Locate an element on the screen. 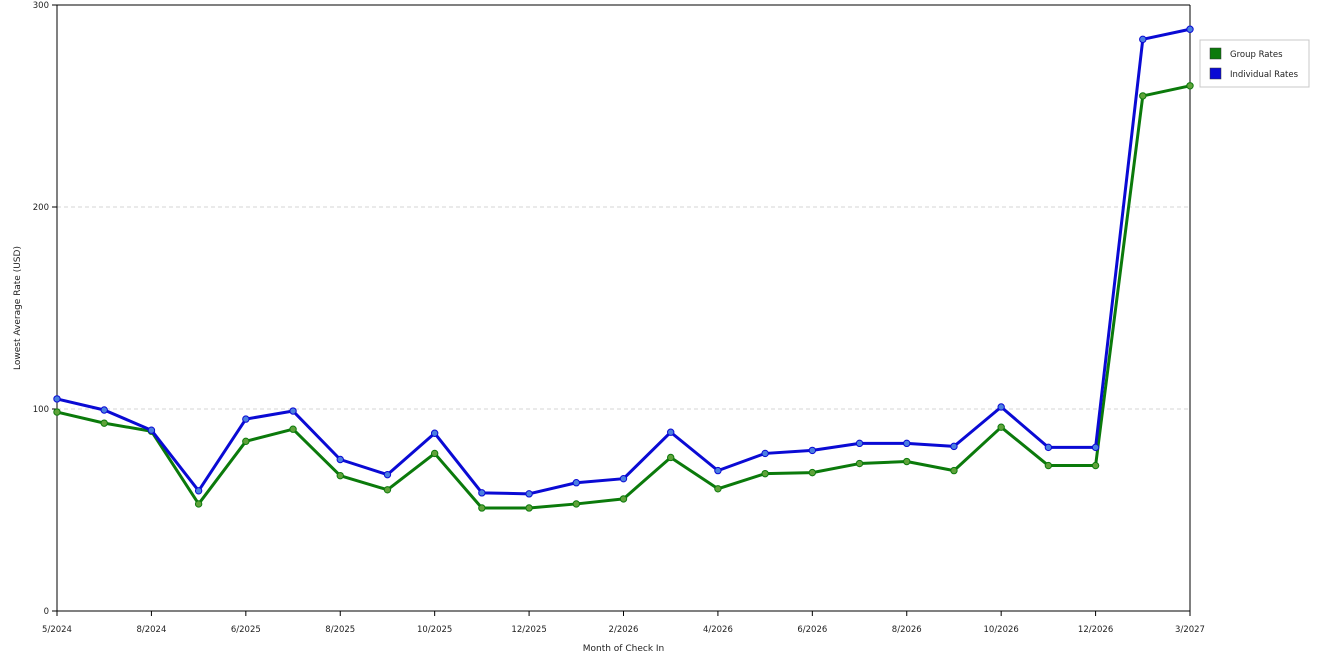 The width and height of the screenshot is (1320, 664). y-tick-label: 200 is located at coordinates (41, 208).